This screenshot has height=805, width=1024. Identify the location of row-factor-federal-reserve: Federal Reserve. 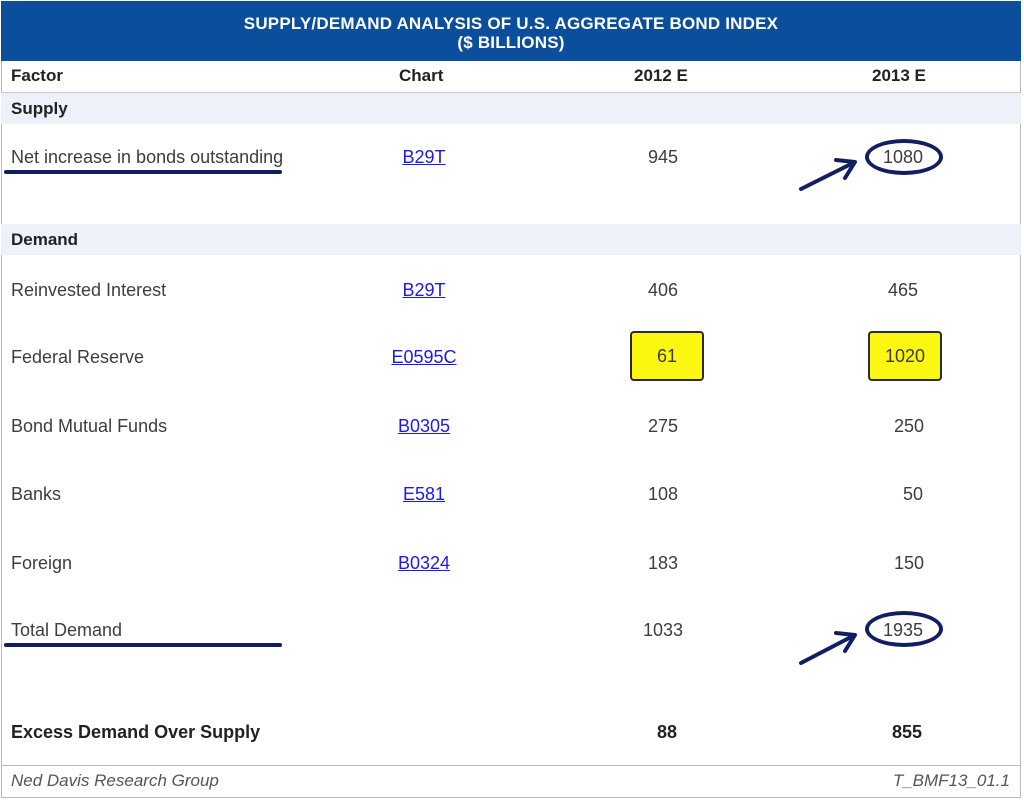
(78, 357).